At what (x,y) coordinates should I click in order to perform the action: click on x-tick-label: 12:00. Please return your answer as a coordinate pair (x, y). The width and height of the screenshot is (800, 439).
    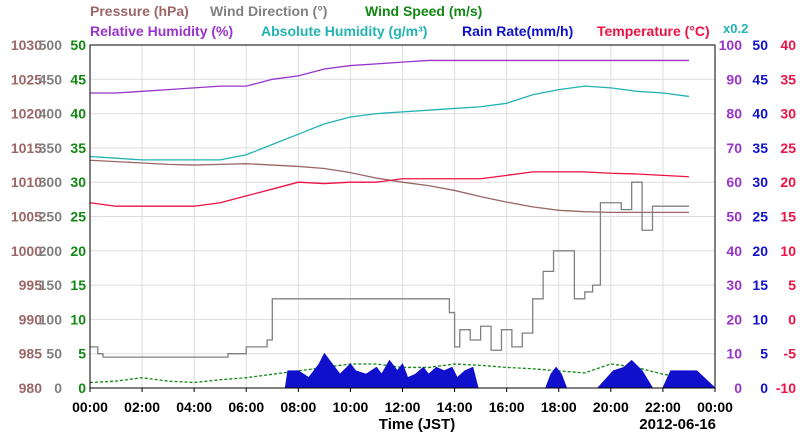
    Looking at the image, I should click on (403, 407).